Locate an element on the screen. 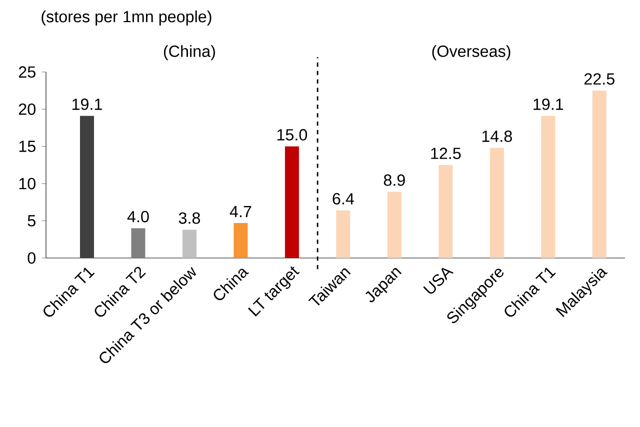  text: (Overseas) is located at coordinates (471, 52).